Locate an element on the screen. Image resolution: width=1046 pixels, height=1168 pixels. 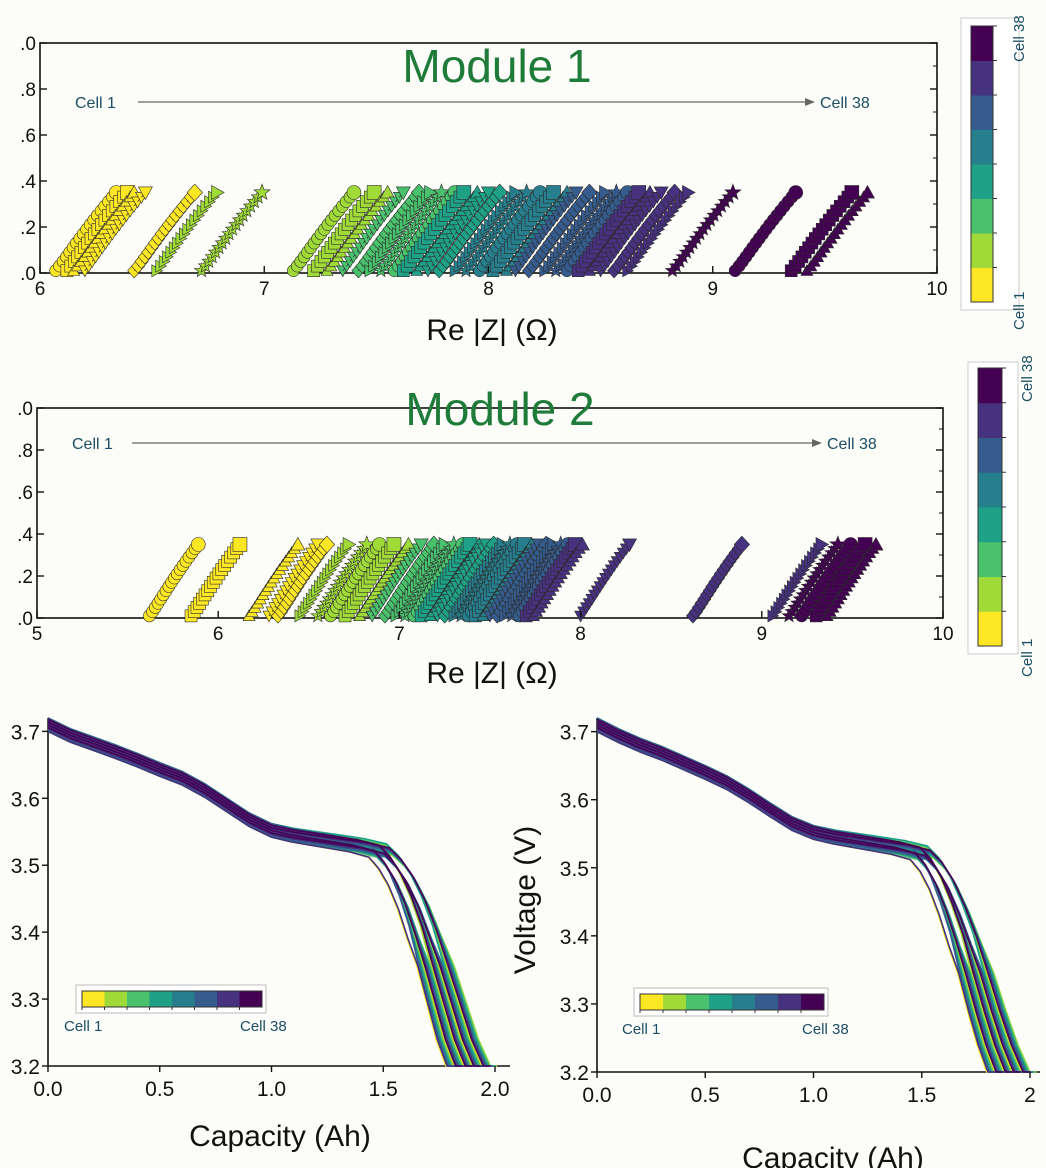
discharge1-curves is located at coordinates (272, 892).